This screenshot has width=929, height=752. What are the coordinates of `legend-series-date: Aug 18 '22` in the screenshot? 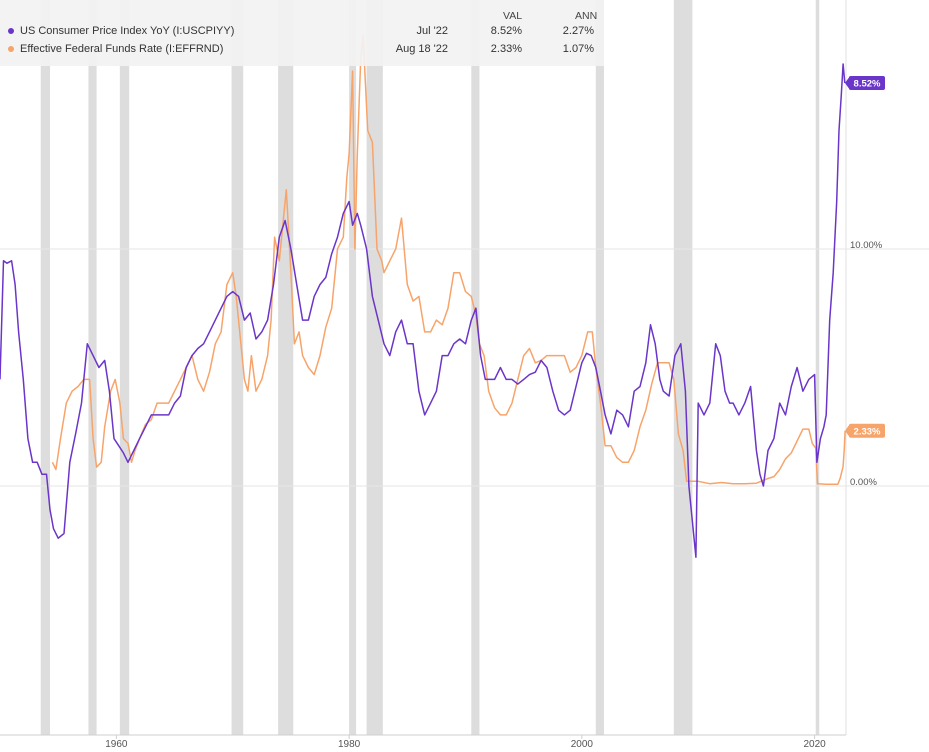 It's located at (421, 49).